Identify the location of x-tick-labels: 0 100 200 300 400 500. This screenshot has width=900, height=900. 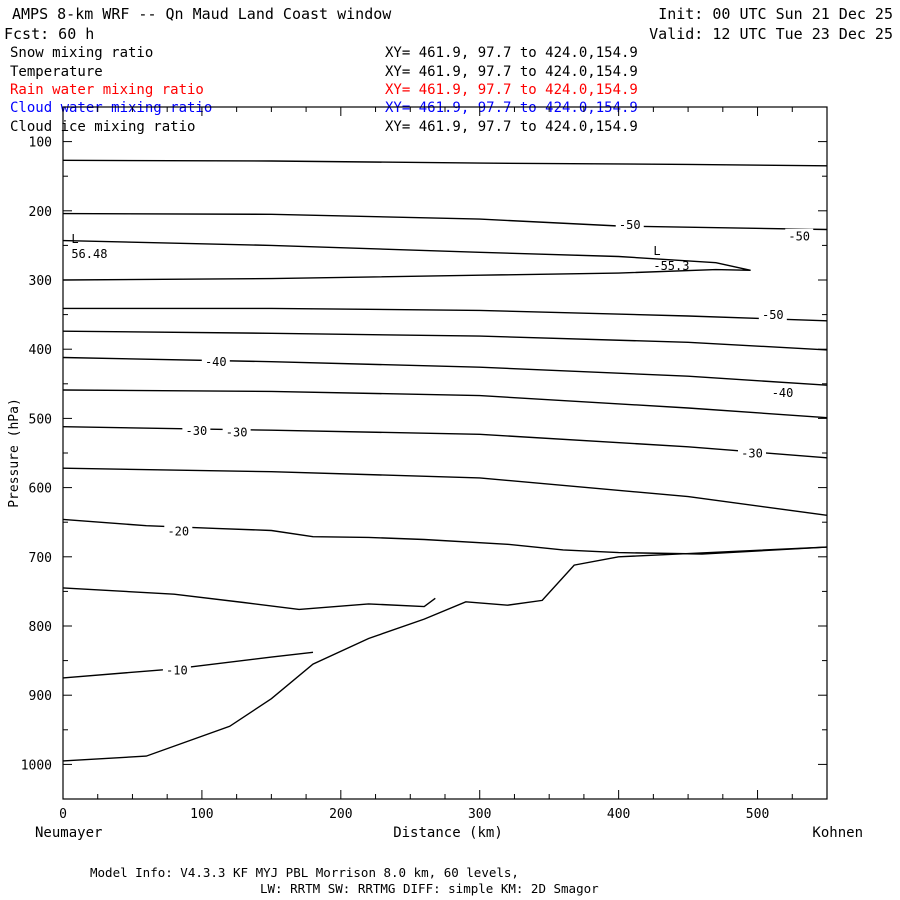
(414, 814).